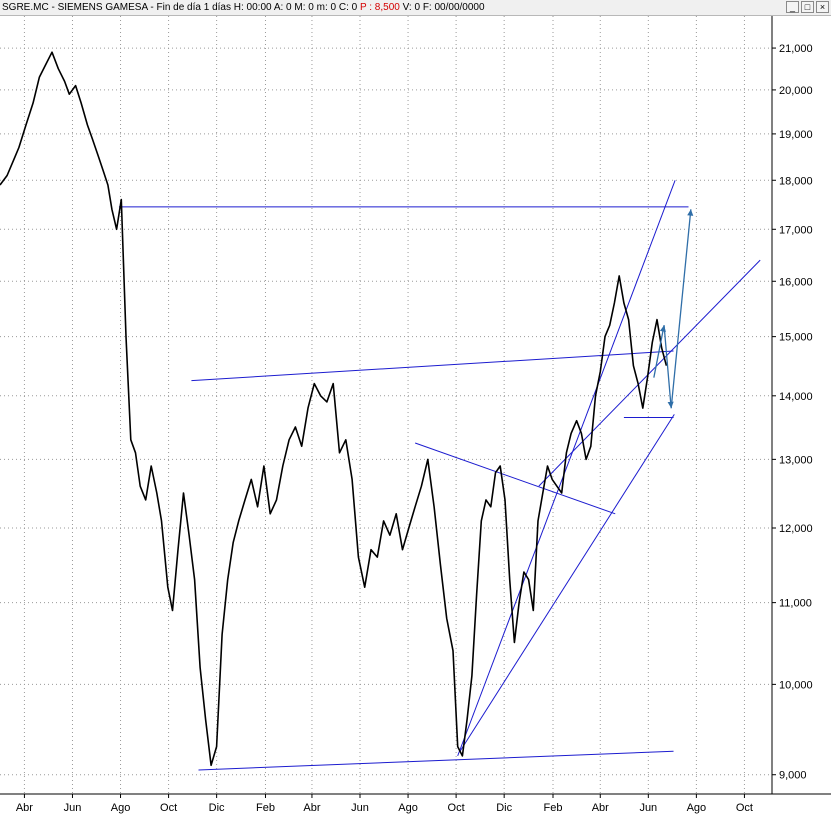 This screenshot has height=817, width=831. Describe the element at coordinates (102, 7) in the screenshot. I see `instrument-name: SIEMENS GAMESA` at that location.